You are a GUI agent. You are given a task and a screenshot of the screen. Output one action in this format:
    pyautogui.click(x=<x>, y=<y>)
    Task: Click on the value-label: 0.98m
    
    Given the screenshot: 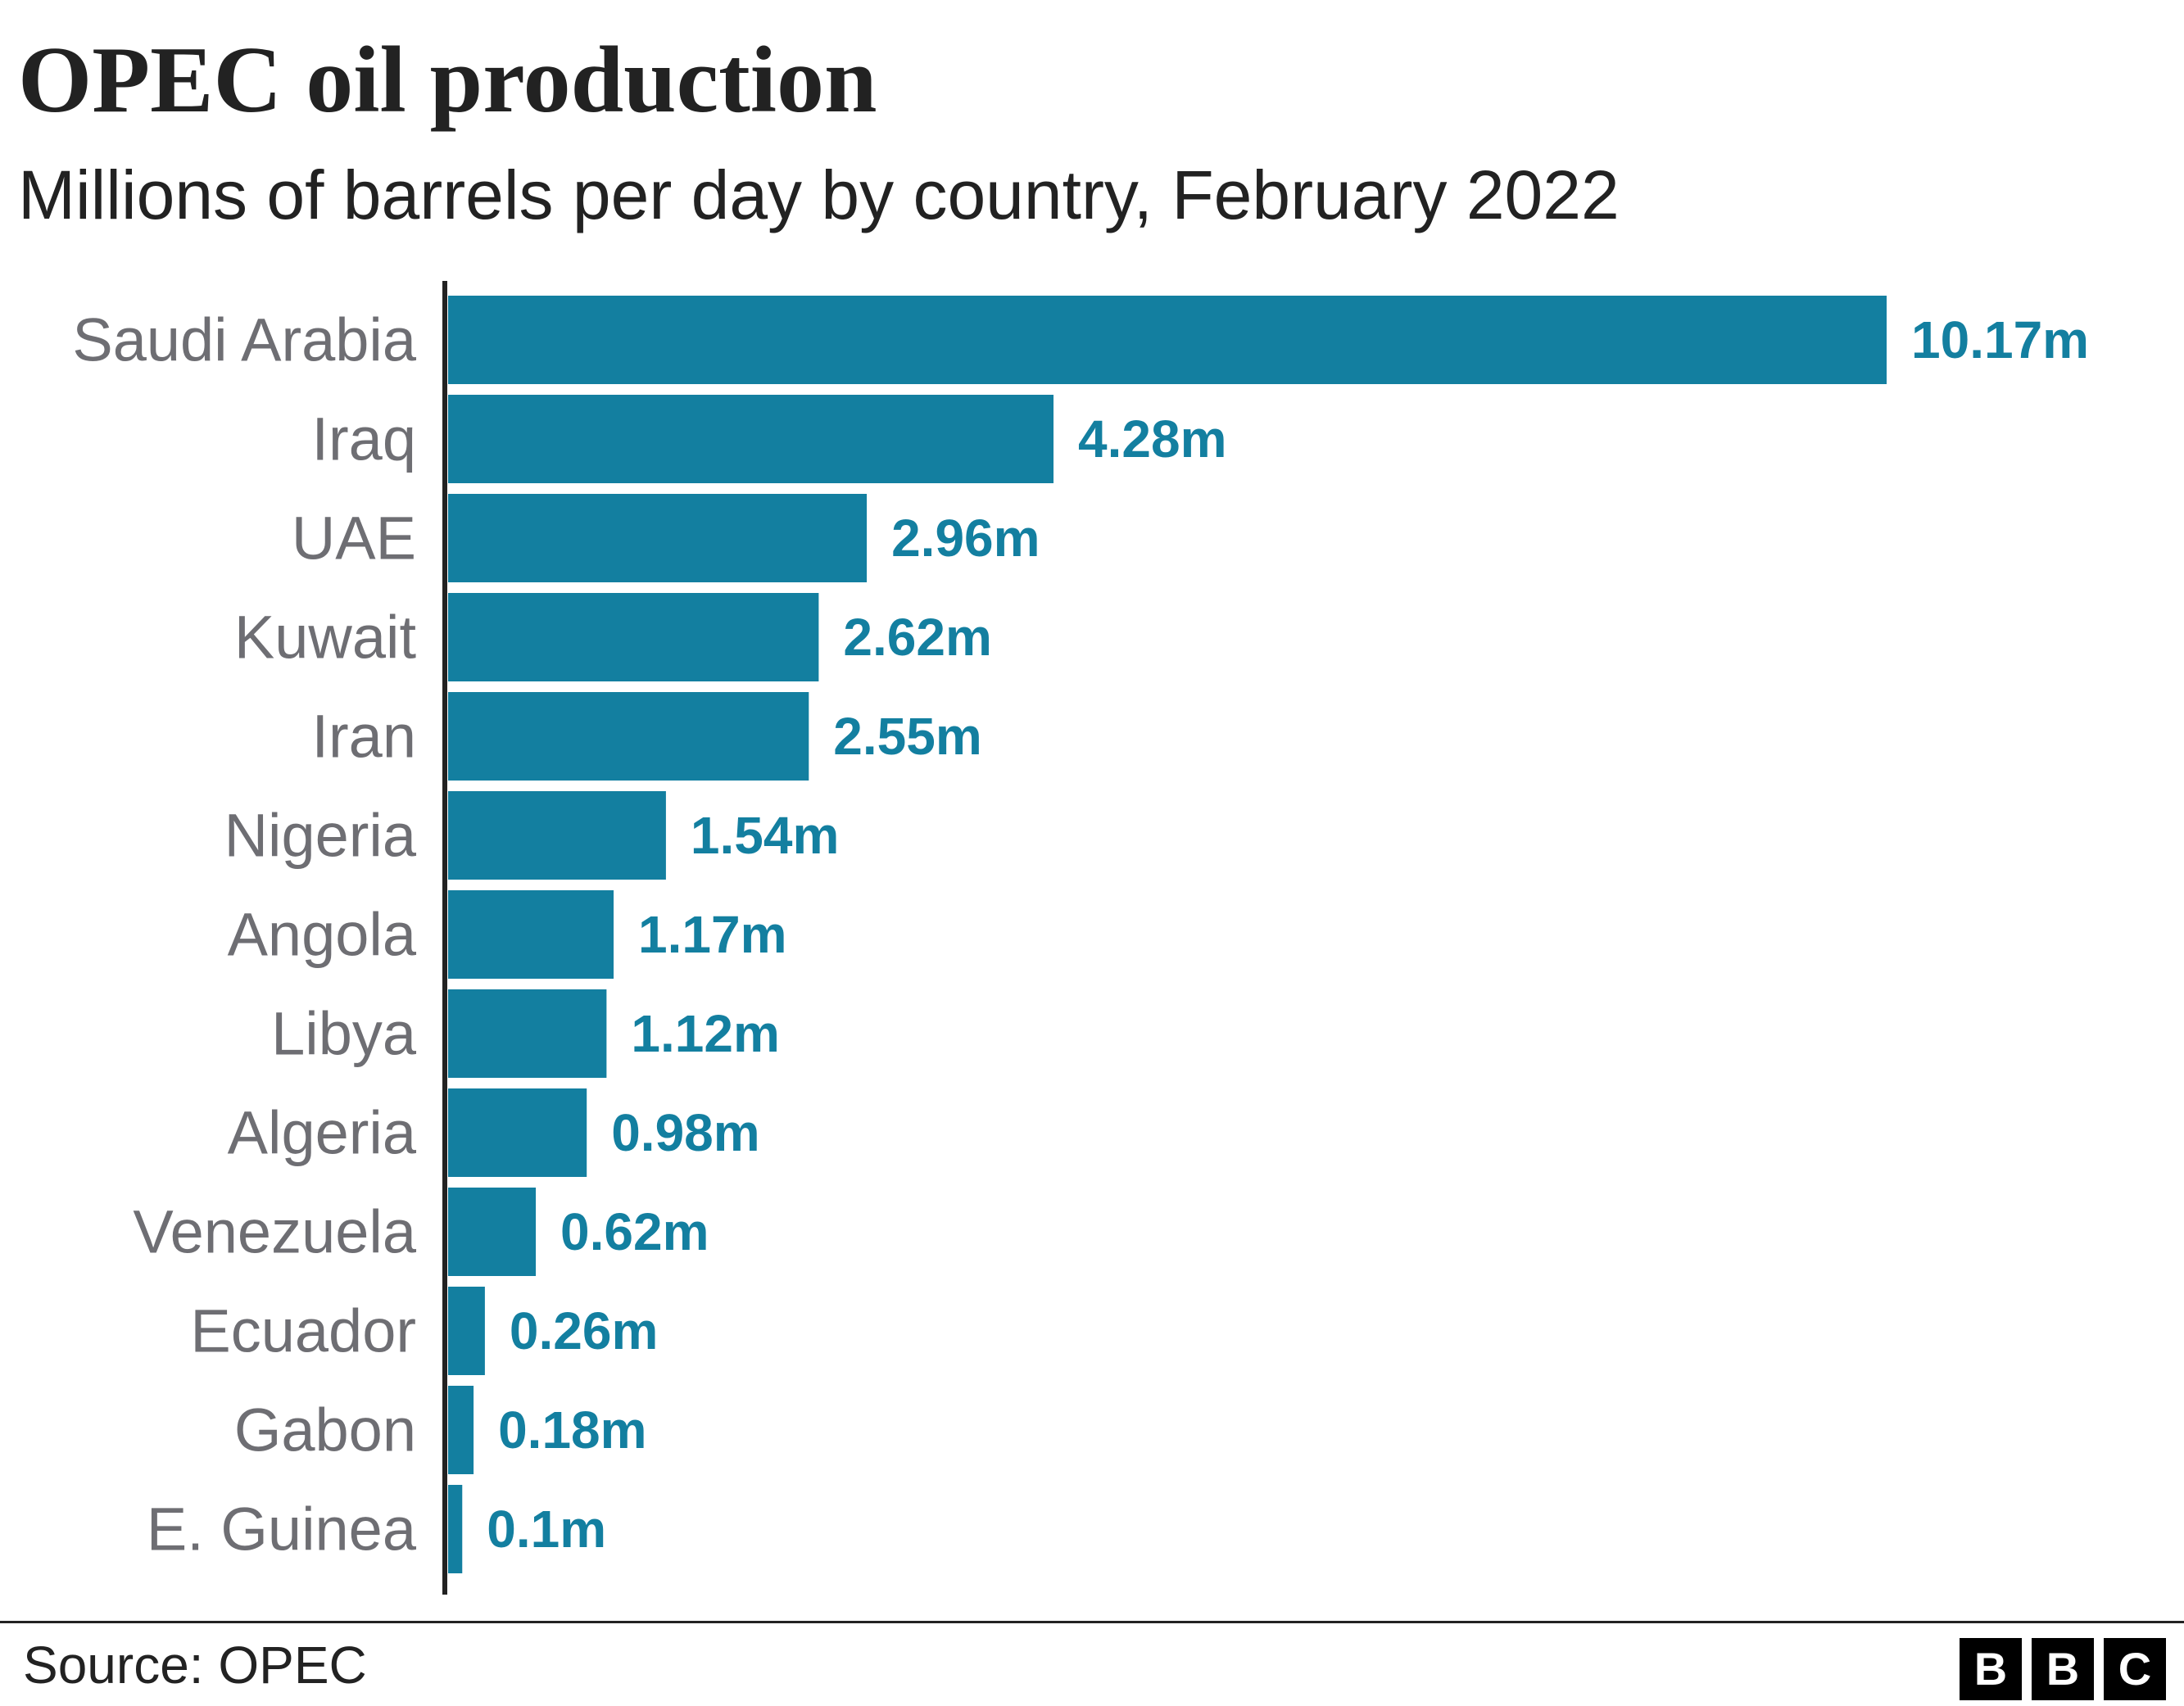 What is the action you would take?
    pyautogui.click(x=685, y=1132)
    